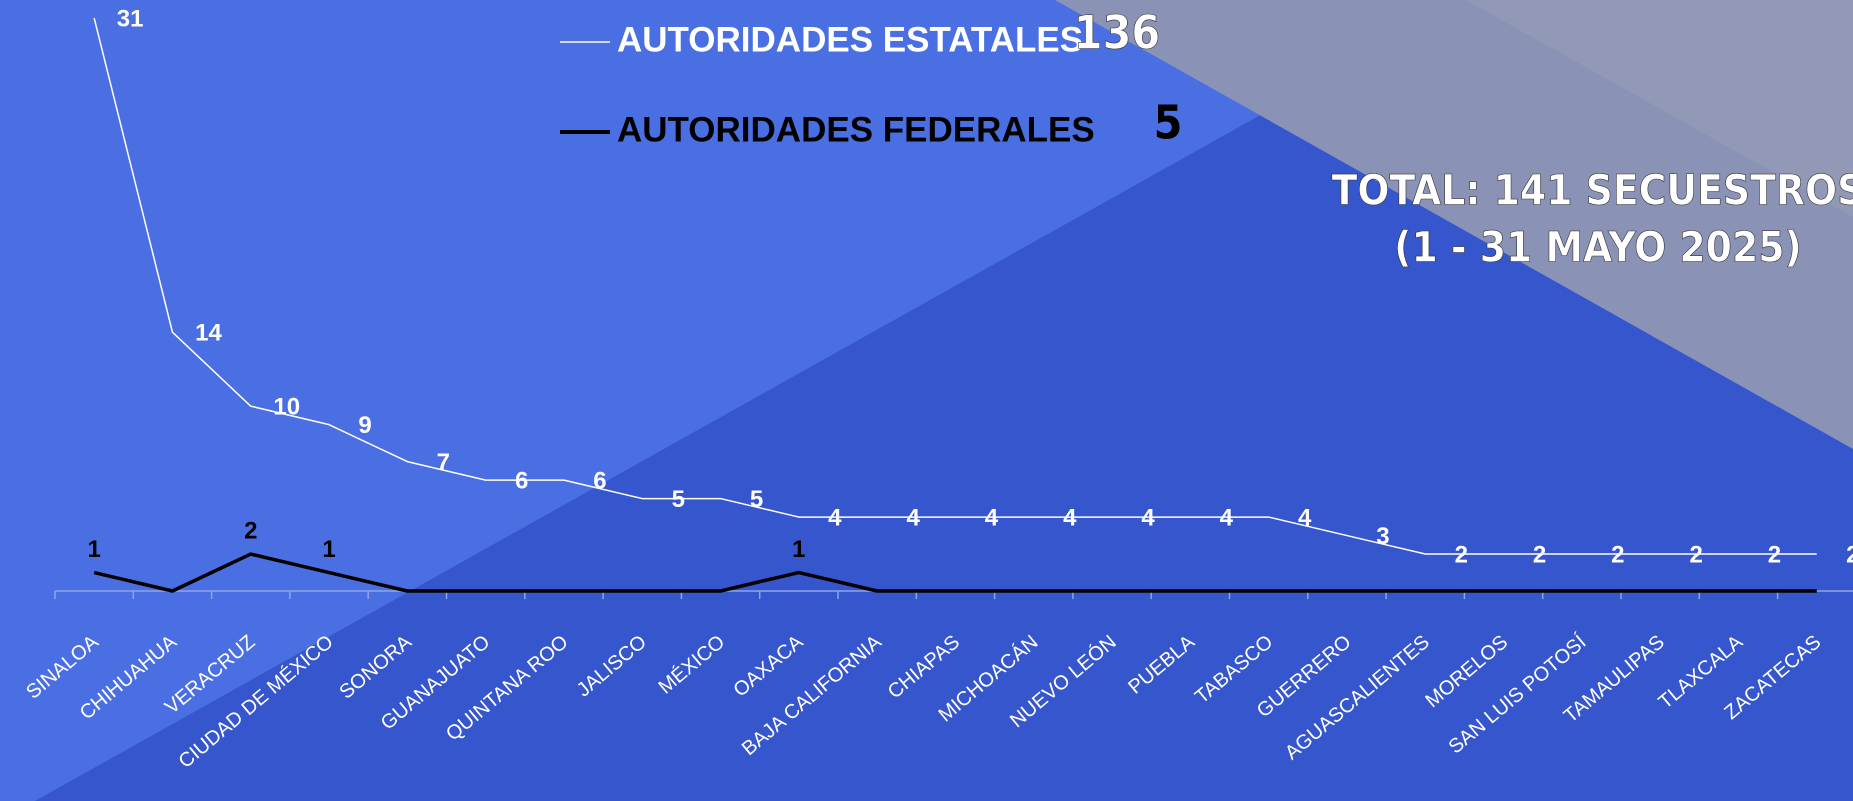 This screenshot has width=1853, height=801. What do you see at coordinates (1168, 123) in the screenshot?
I see `legend-total: 5` at bounding box center [1168, 123].